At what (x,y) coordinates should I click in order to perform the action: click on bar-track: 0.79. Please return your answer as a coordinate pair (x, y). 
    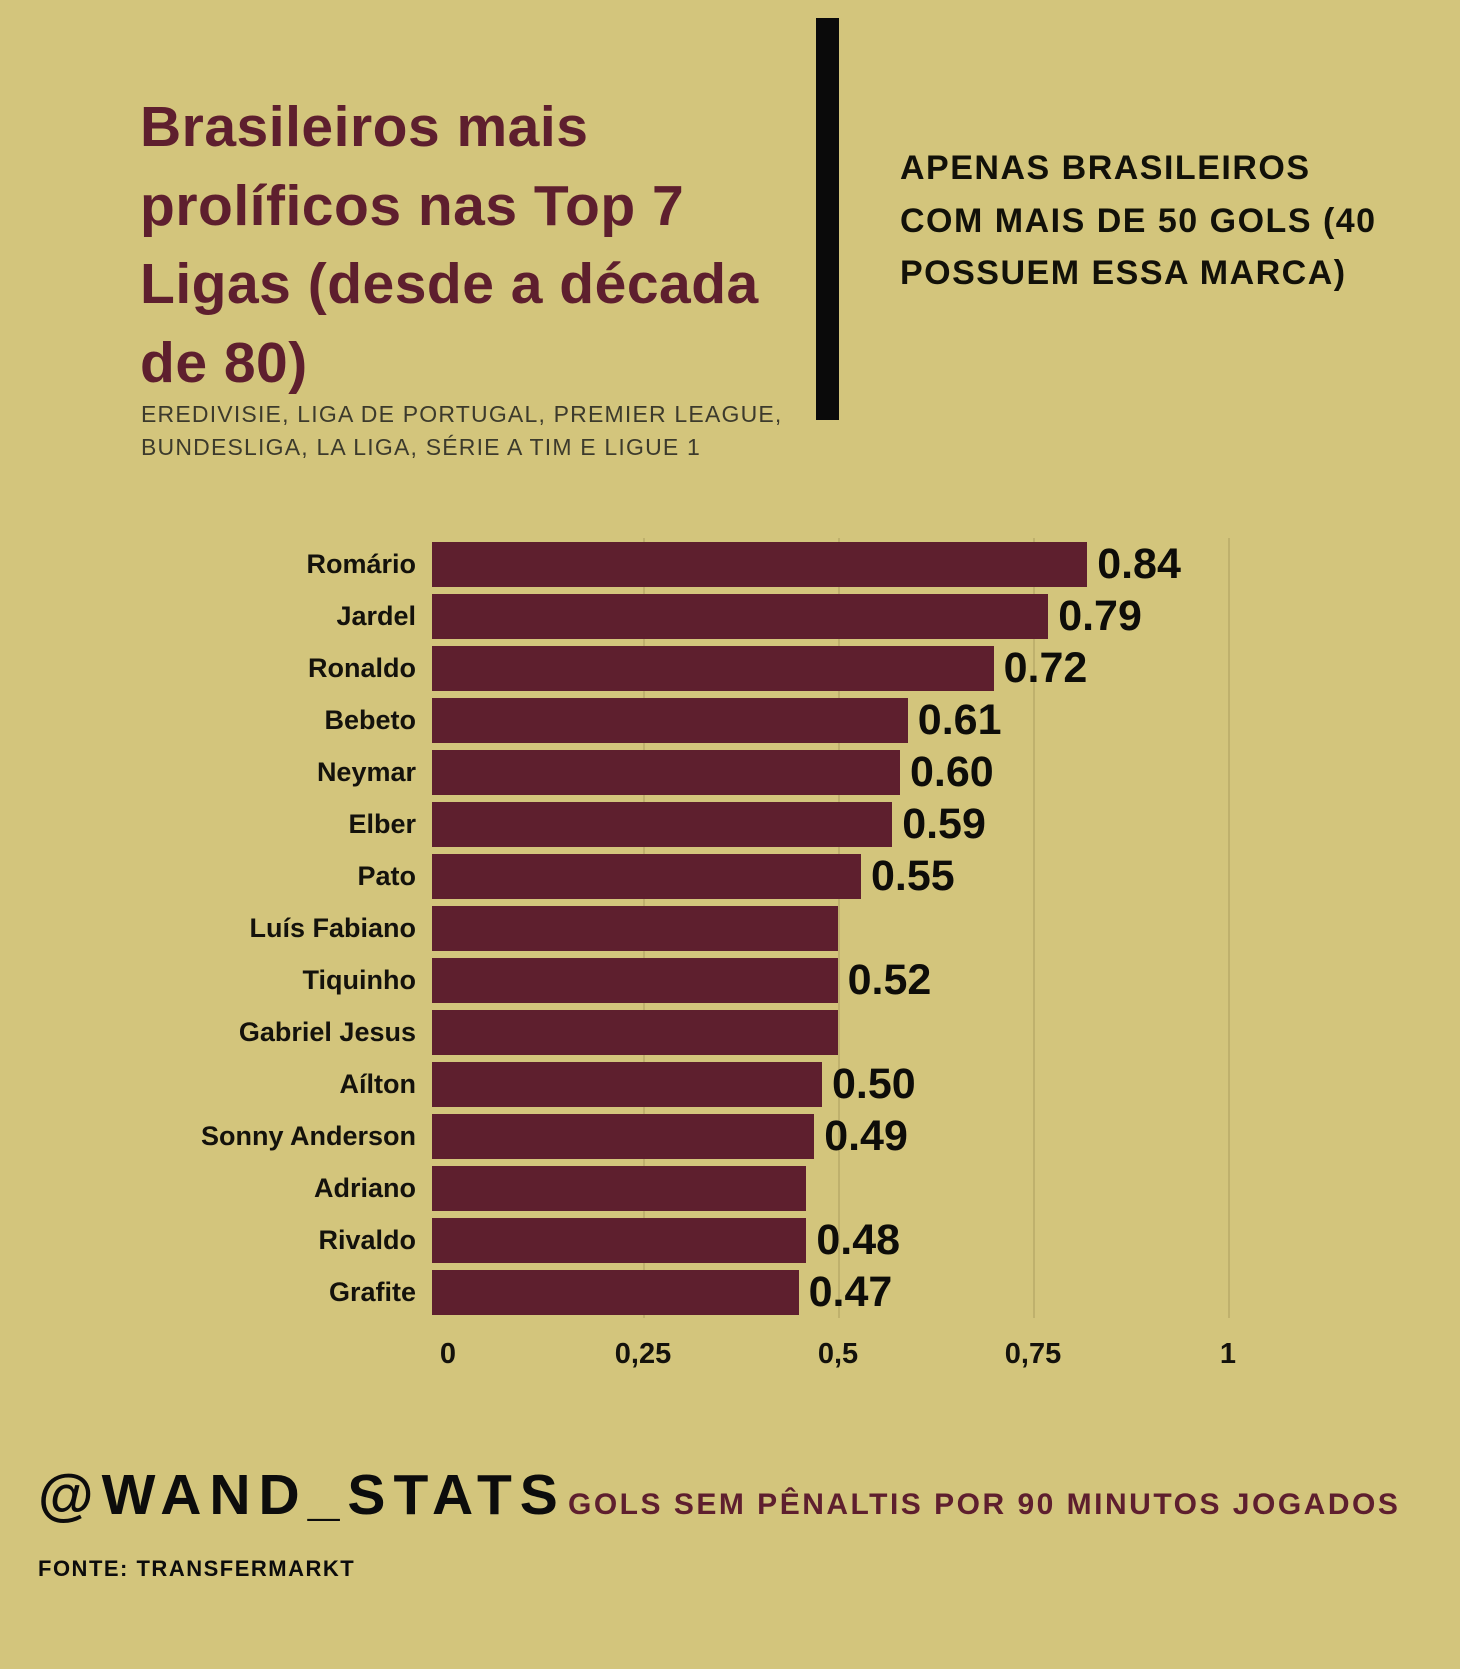
    Looking at the image, I should click on (822, 615).